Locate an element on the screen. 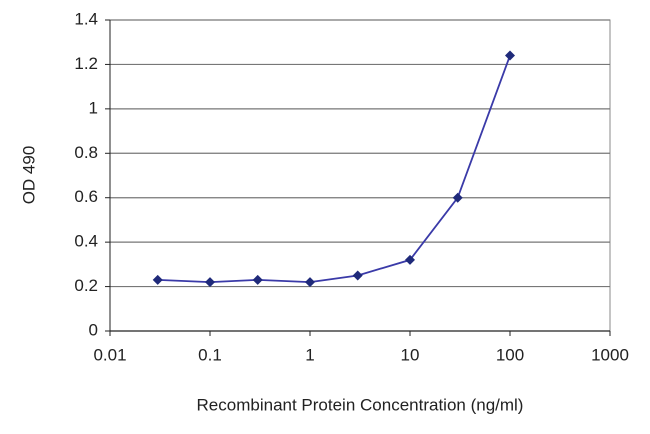  y-tick-label: 1.2 is located at coordinates (86, 63).